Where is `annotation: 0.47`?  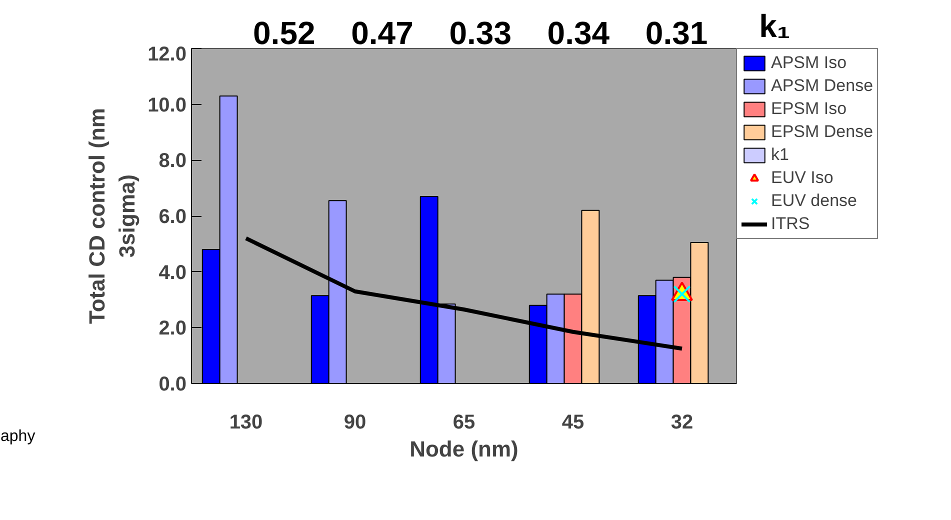 annotation: 0.47 is located at coordinates (382, 33).